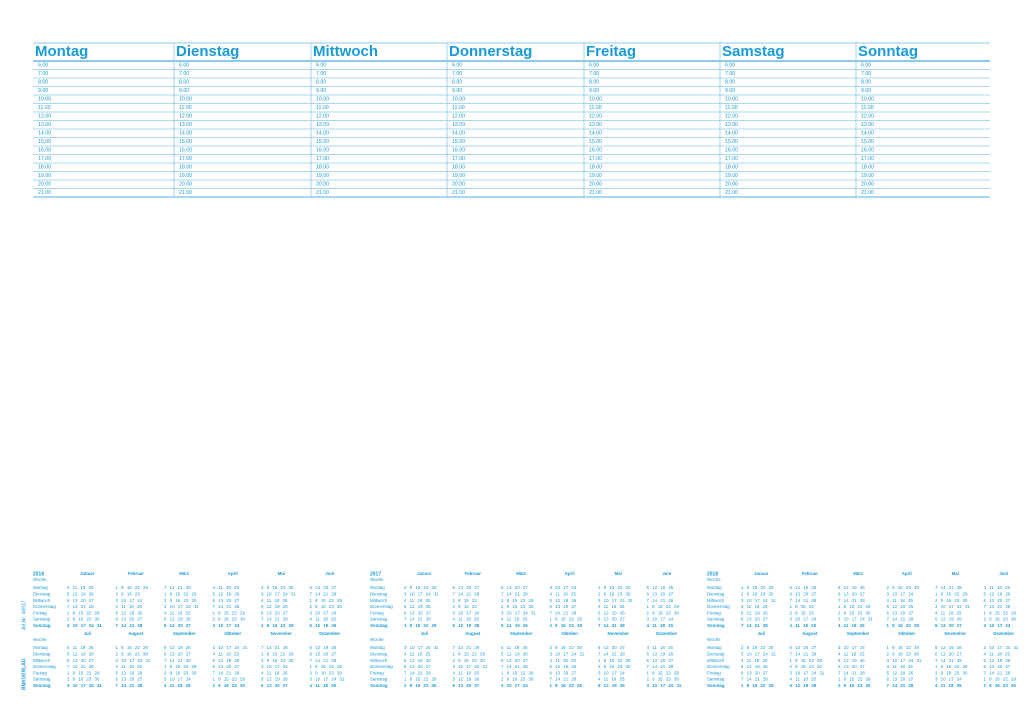  What do you see at coordinates (619, 633) in the screenshot?
I see `month-name: November` at bounding box center [619, 633].